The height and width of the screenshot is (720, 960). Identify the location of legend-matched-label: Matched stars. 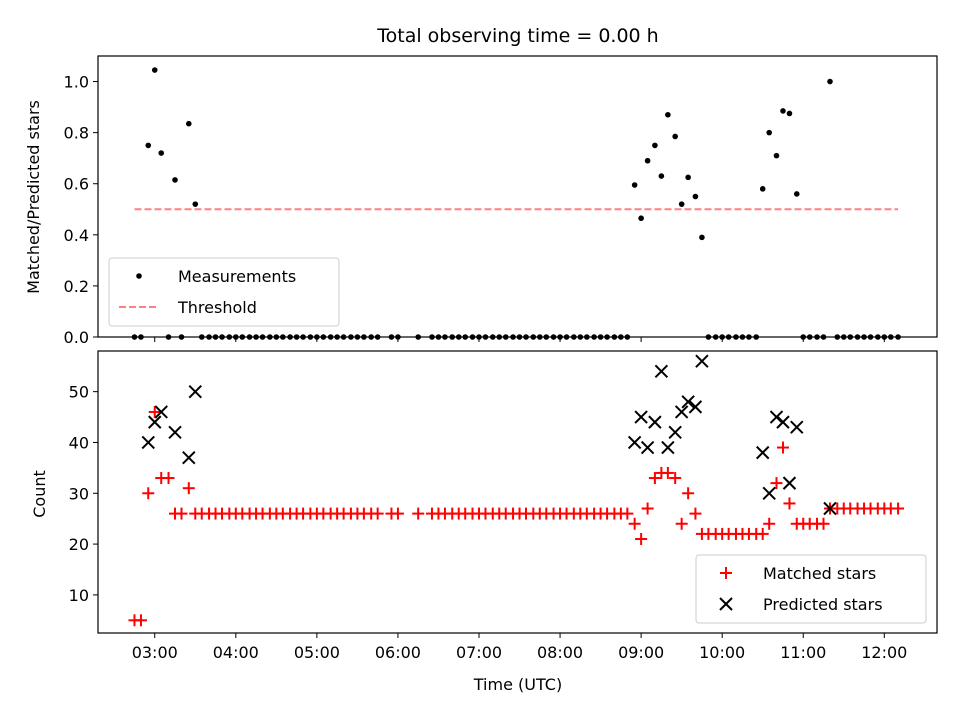
(819, 573).